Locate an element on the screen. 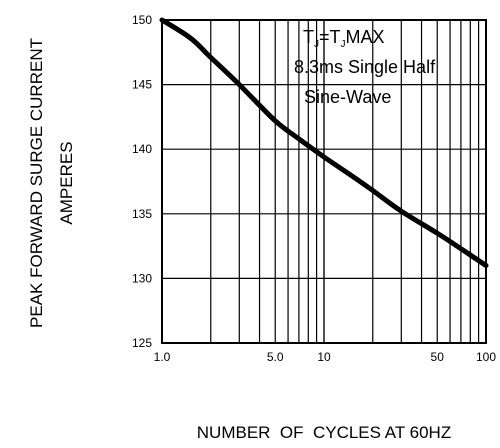  x-tick-label-100: 100 is located at coordinates (486, 357).